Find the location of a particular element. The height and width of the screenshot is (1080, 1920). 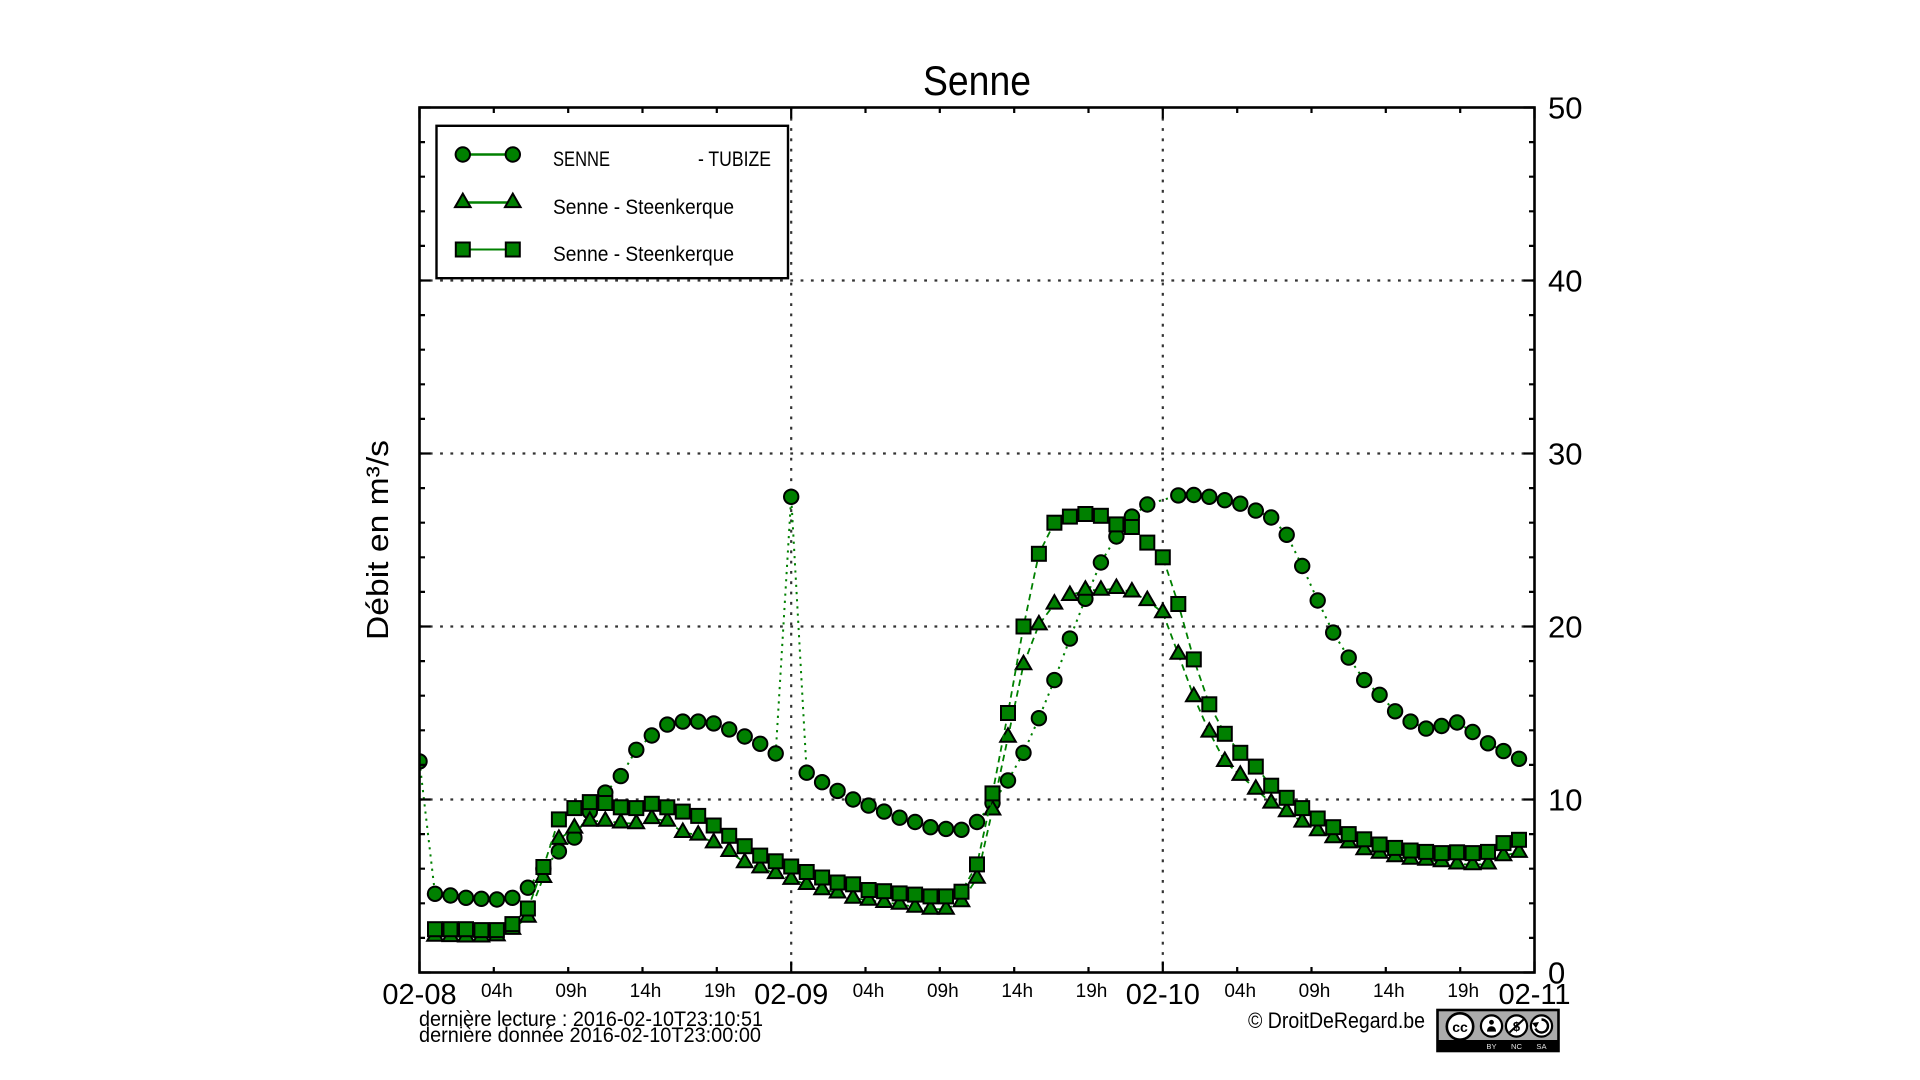

svg-text: 02-08 is located at coordinates (419, 995).